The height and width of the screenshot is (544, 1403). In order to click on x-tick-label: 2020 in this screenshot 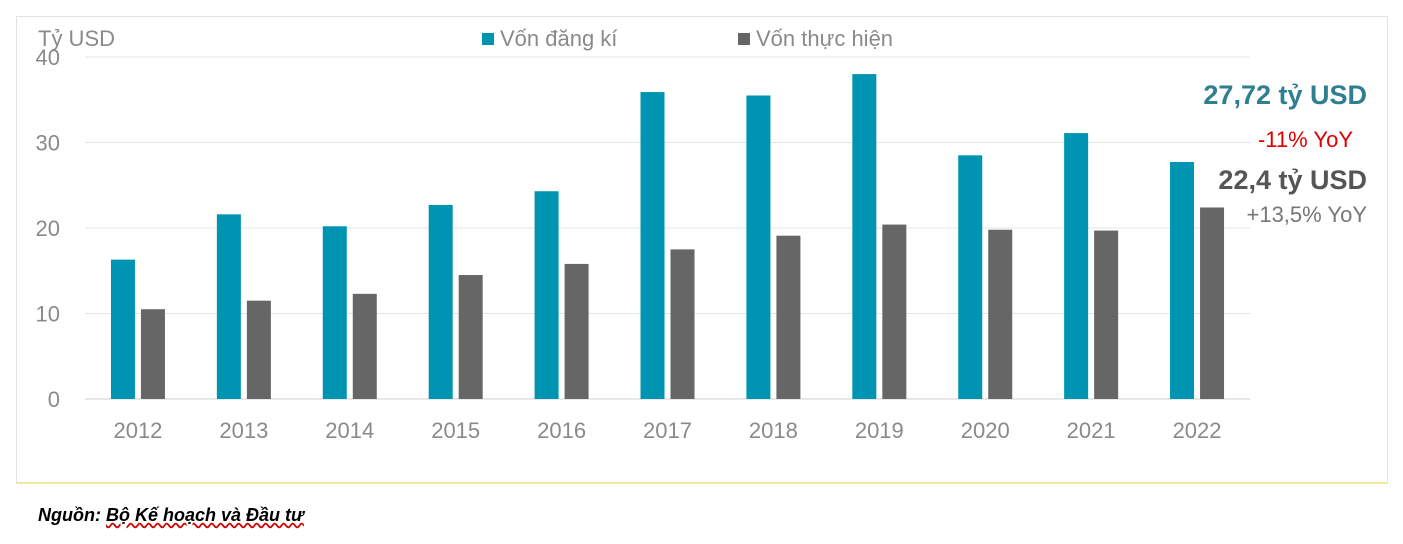, I will do `click(985, 430)`.